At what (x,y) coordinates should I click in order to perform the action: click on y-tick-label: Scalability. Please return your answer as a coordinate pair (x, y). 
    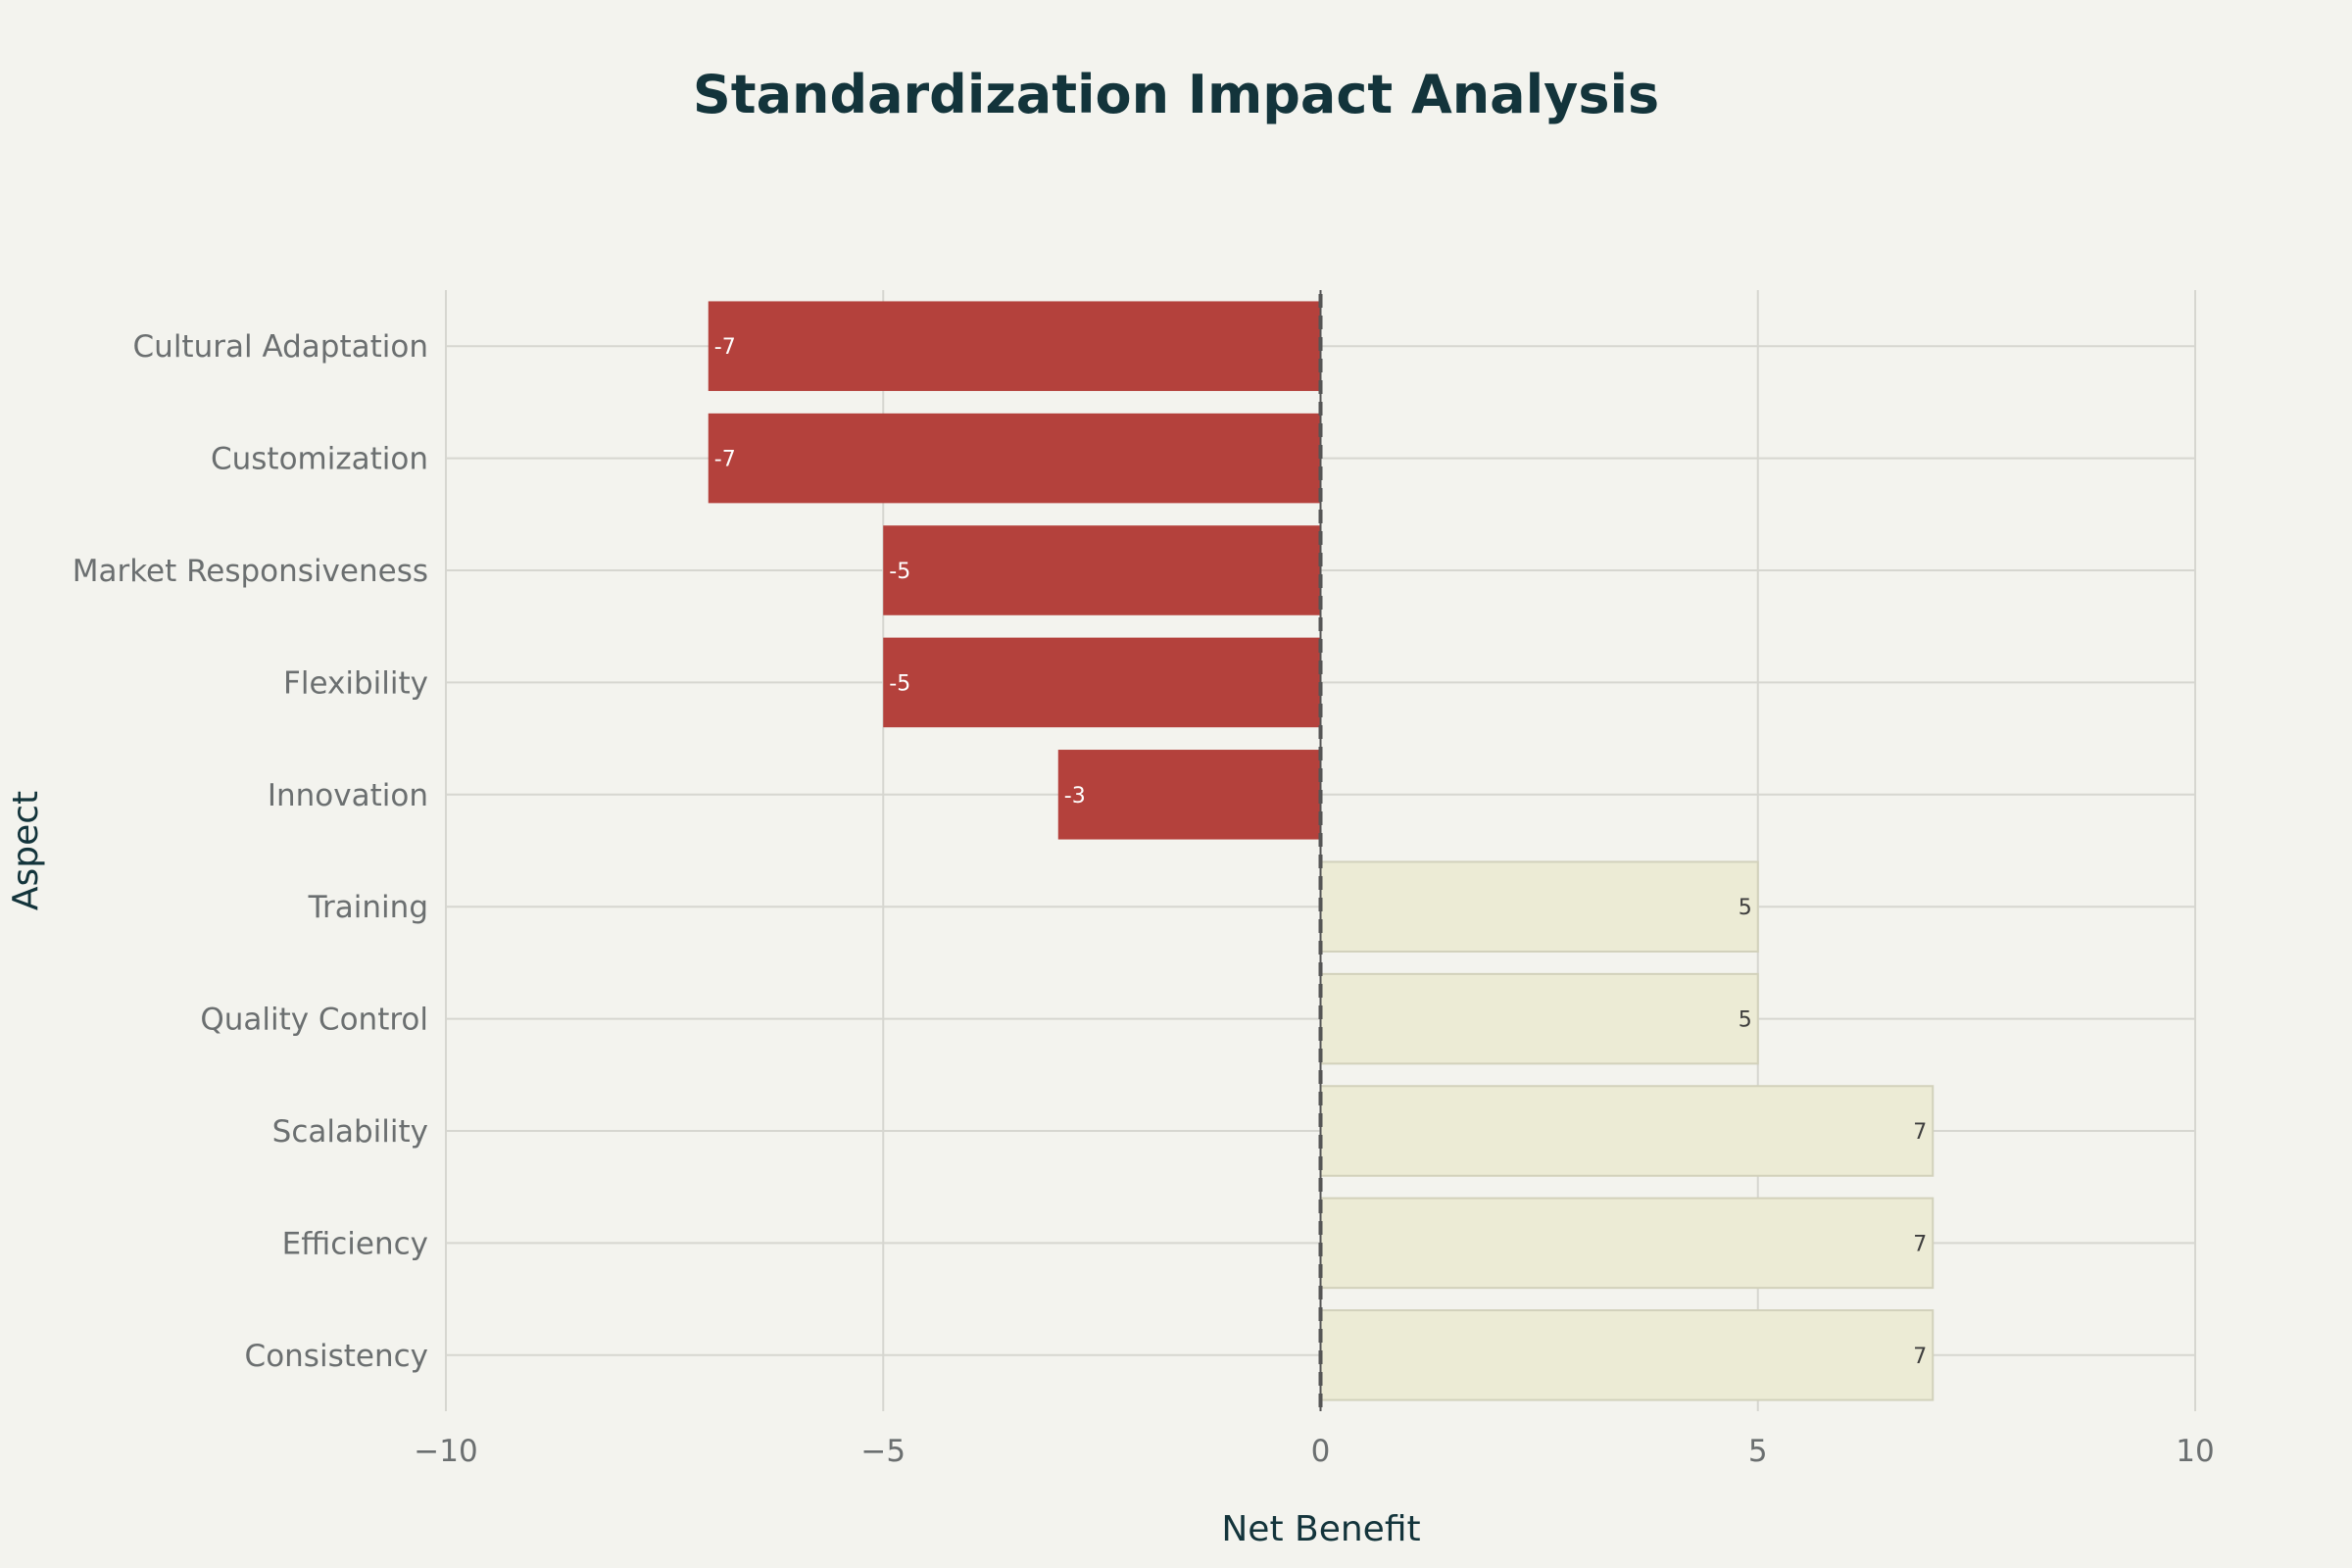
    Looking at the image, I should click on (350, 1132).